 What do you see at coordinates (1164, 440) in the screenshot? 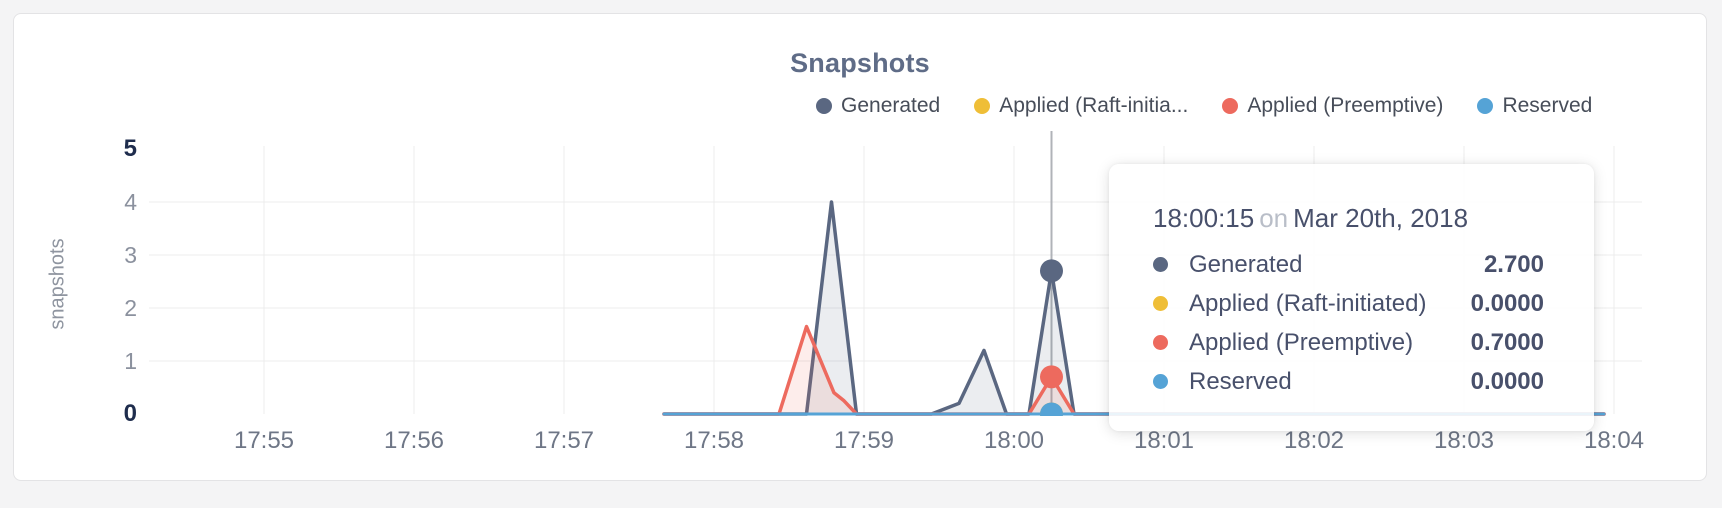
I see `x-tick-label: 18:01` at bounding box center [1164, 440].